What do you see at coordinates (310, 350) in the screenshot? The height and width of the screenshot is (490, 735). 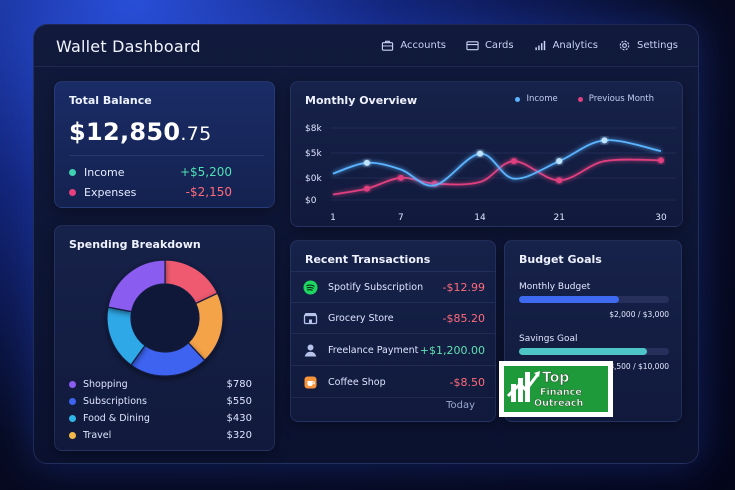 I see `person-icon` at bounding box center [310, 350].